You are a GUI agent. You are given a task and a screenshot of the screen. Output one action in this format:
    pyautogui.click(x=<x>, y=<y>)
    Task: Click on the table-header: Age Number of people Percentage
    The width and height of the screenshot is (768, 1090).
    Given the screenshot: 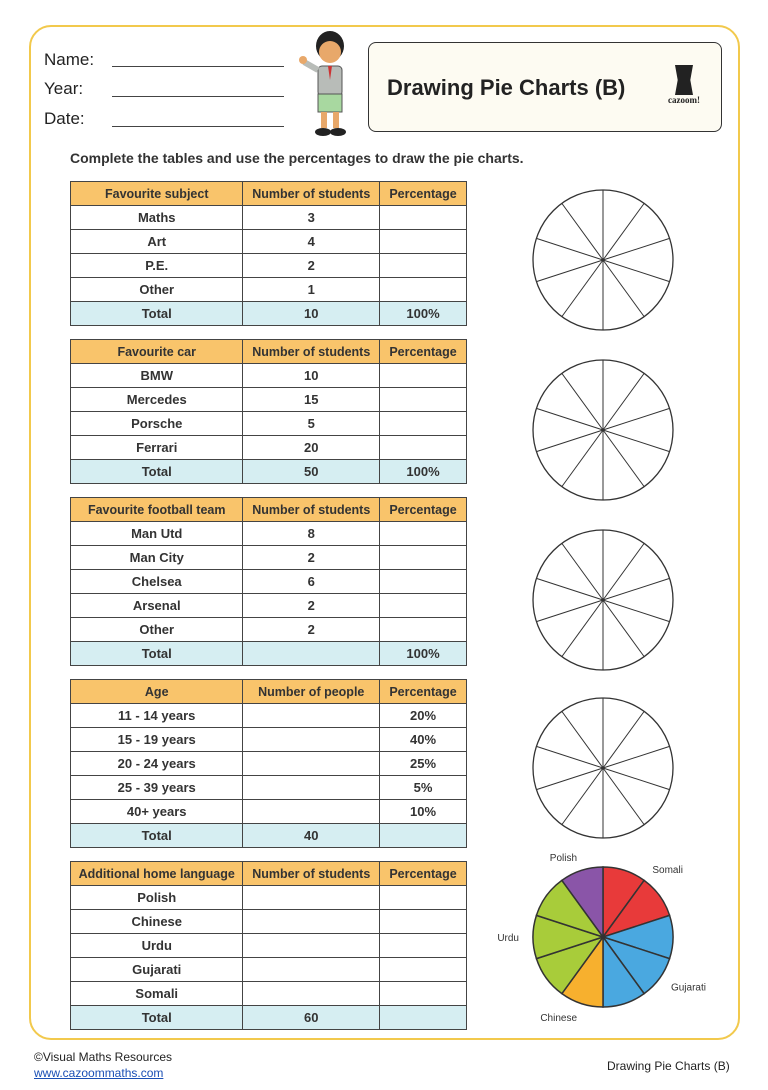 What is the action you would take?
    pyautogui.click(x=268, y=691)
    